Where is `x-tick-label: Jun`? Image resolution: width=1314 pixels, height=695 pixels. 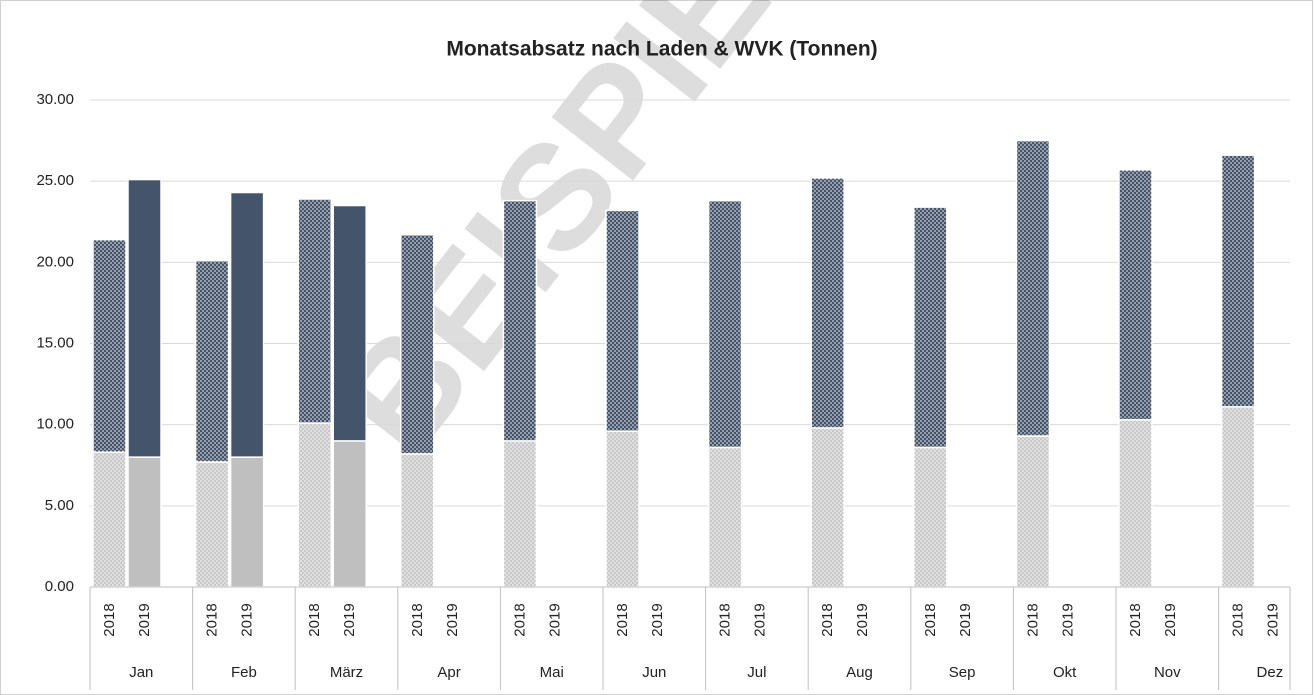
x-tick-label: Jun is located at coordinates (654, 672).